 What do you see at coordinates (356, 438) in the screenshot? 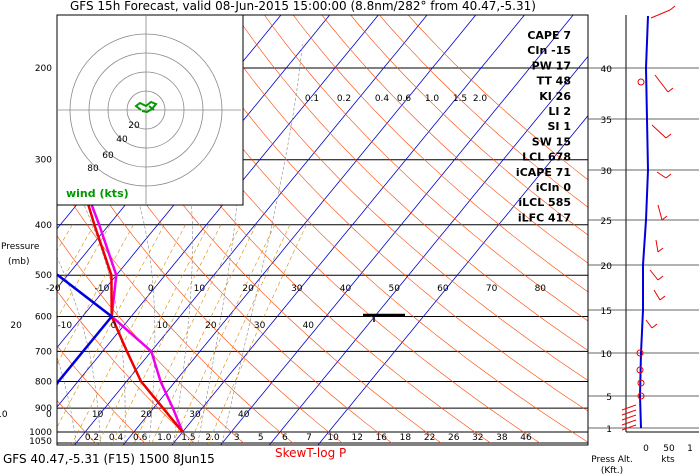
I see `mixing-ratio-label-bottom: 12` at bounding box center [356, 438].